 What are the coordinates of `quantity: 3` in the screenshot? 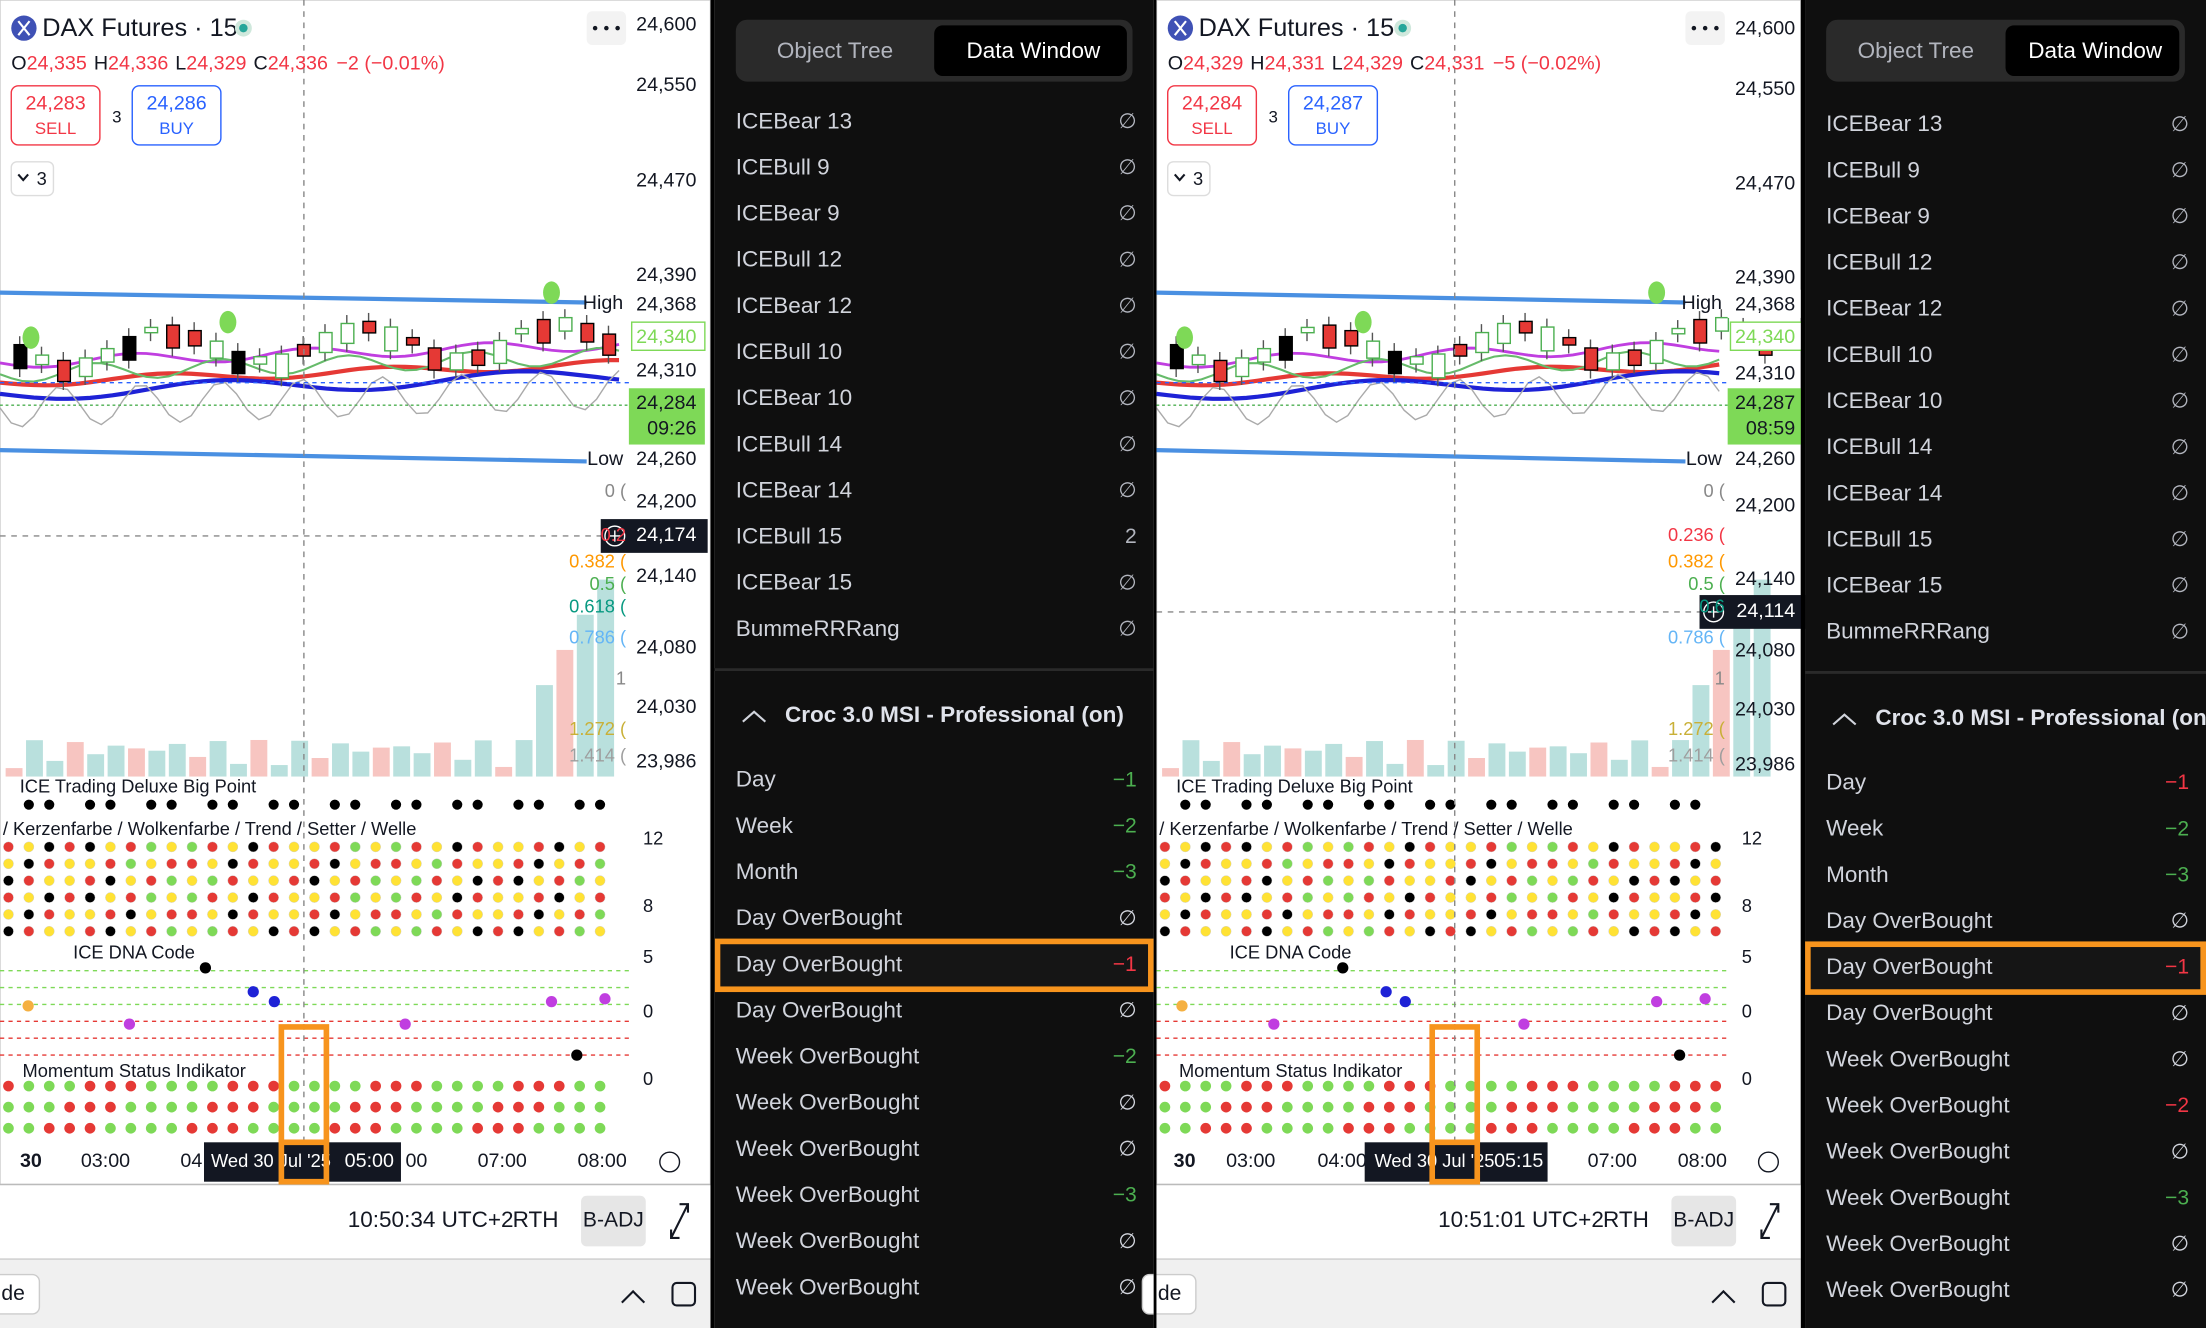 It's located at (116, 117).